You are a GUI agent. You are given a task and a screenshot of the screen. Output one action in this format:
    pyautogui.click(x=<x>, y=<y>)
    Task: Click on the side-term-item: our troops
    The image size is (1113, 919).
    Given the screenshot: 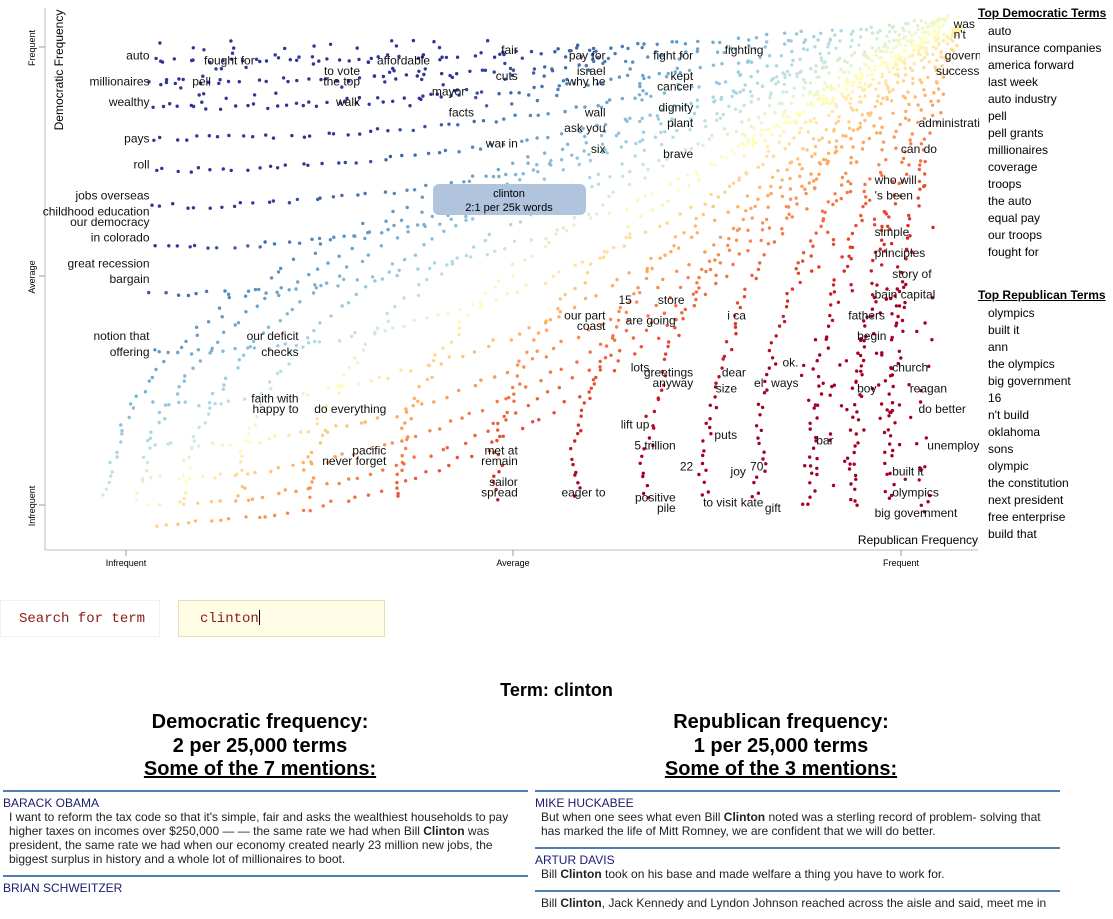 What is the action you would take?
    pyautogui.click(x=1015, y=235)
    